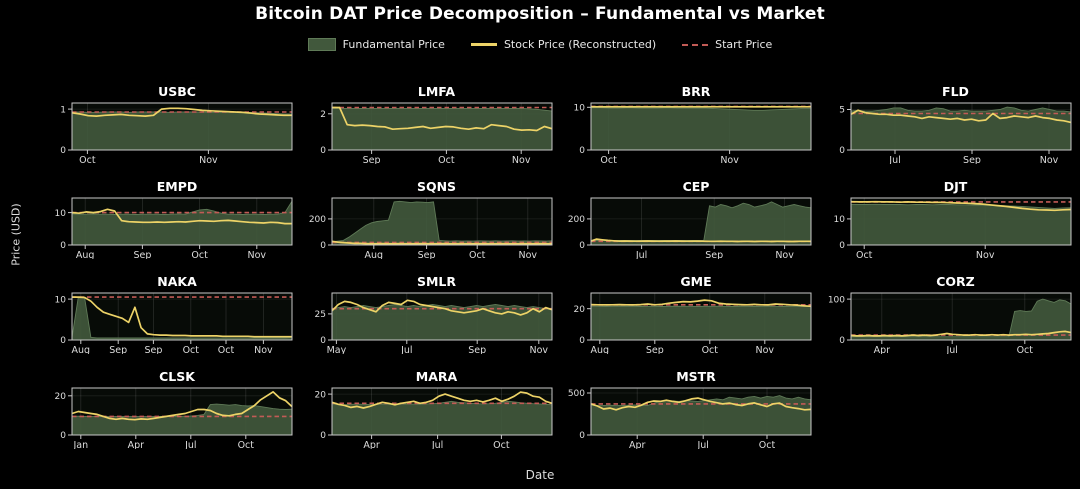 The image size is (1080, 489). Describe the element at coordinates (16, 234) in the screenshot. I see `y-axis-label: Price (USD)` at that location.